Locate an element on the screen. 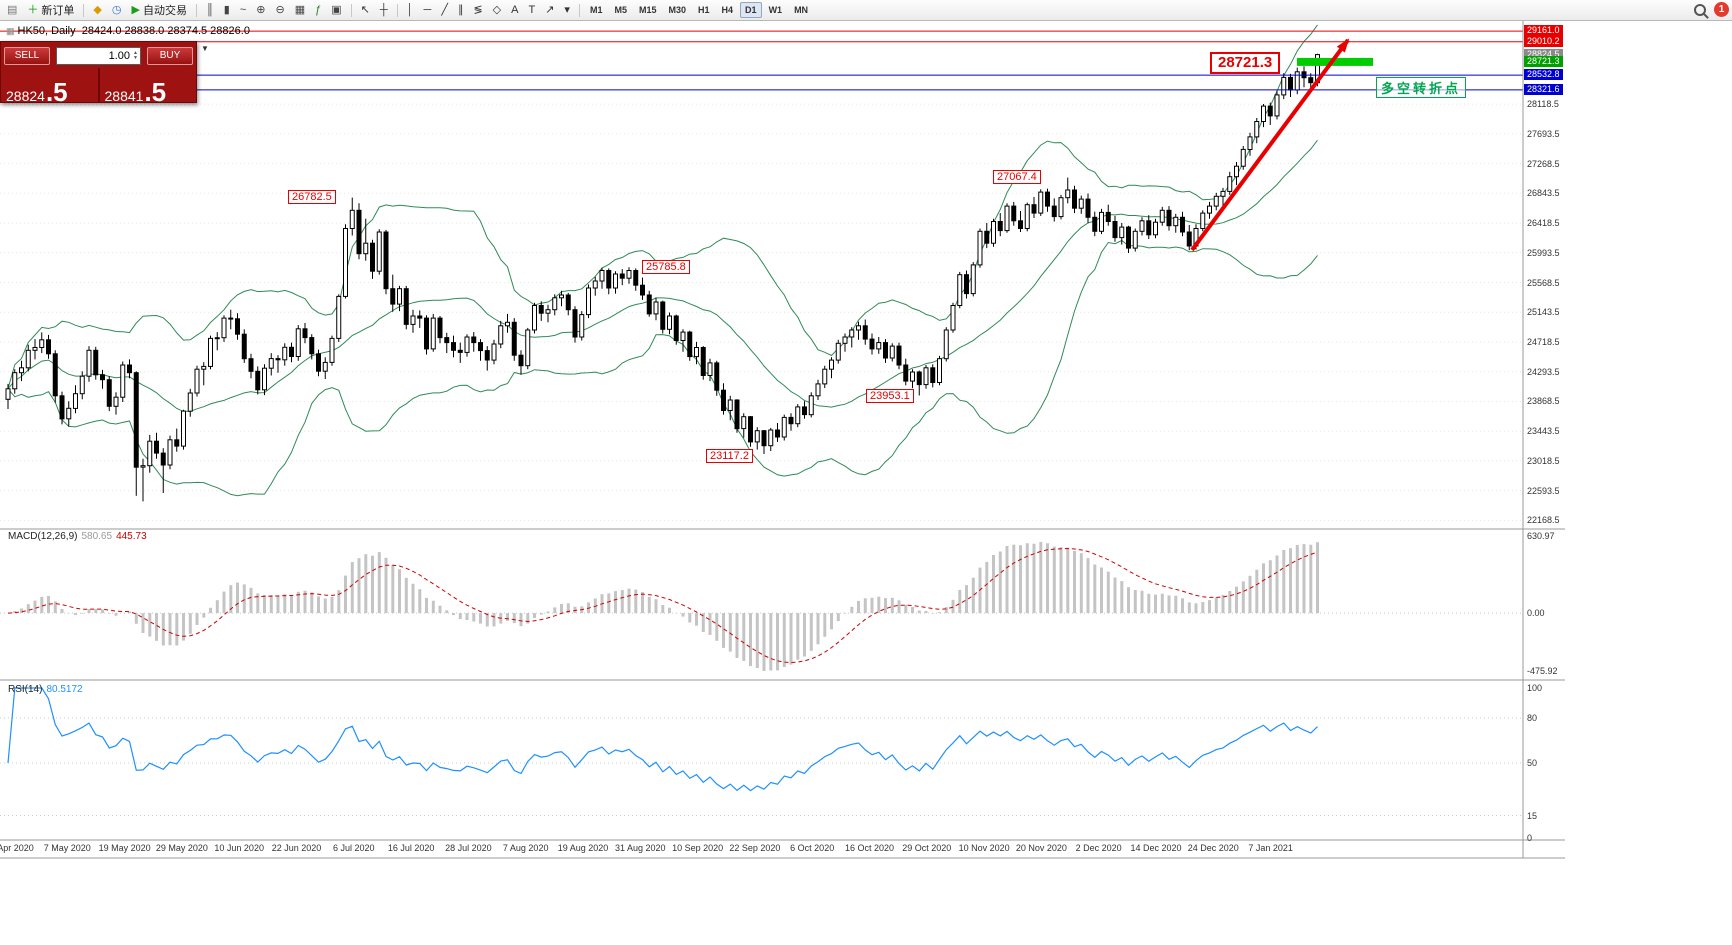  timeframe-h1: H1 is located at coordinates (704, 10).